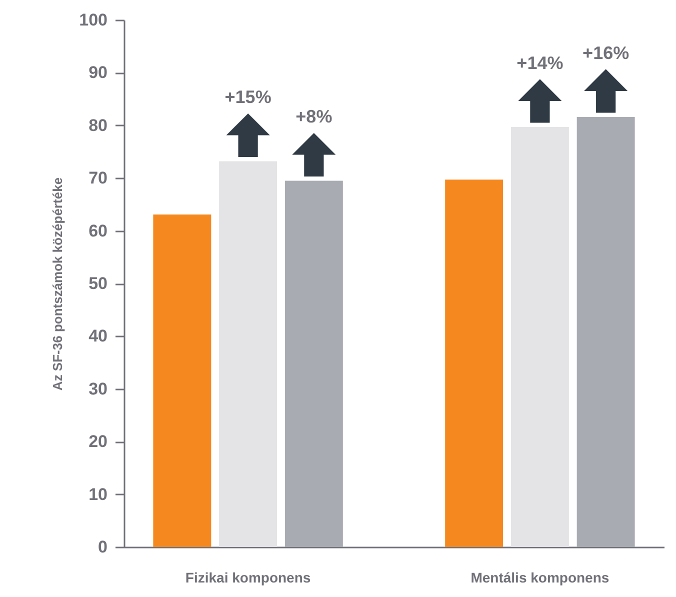 The image size is (676, 597). I want to click on y-tick-label: 80, so click(98, 125).